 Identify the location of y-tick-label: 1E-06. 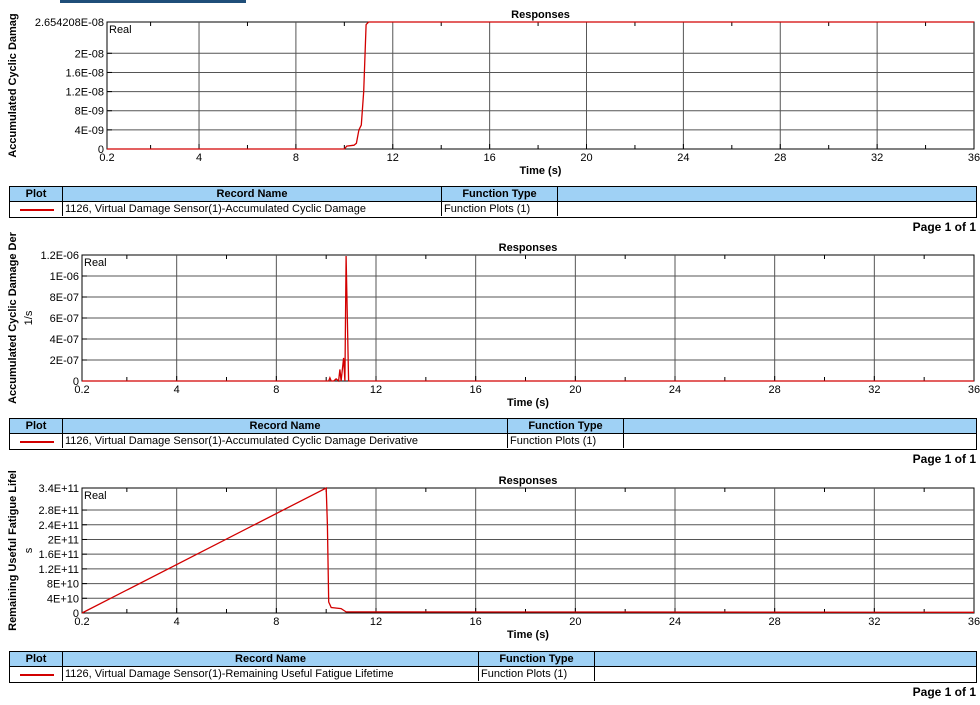
(64, 277).